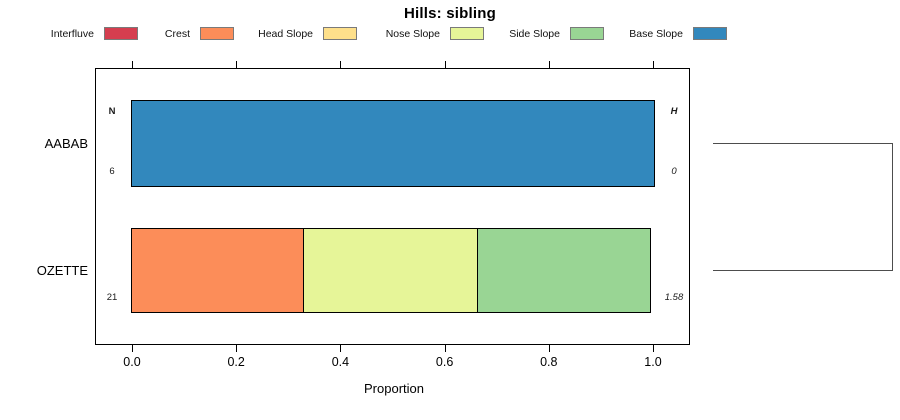  Describe the element at coordinates (62, 270) in the screenshot. I see `category-label-ozette: OZETTE` at that location.